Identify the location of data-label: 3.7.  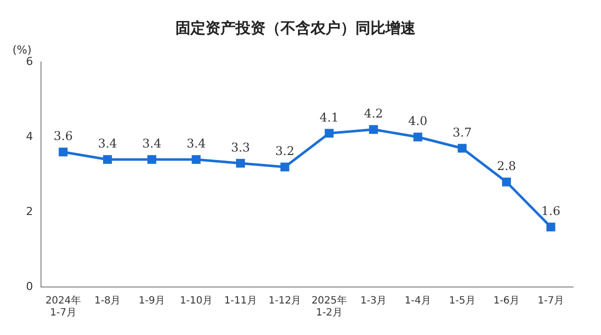
(462, 132).